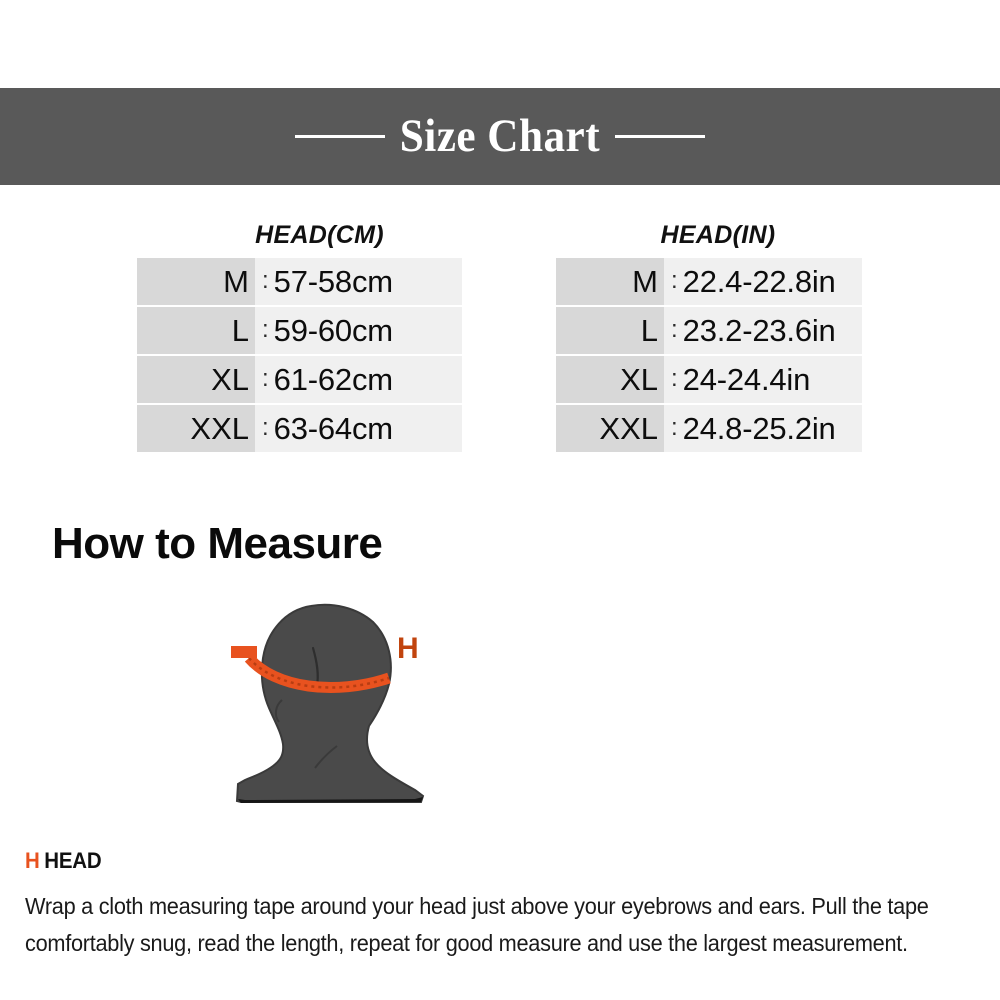 This screenshot has width=1000, height=1000. I want to click on note-heading-label: HEAD, so click(73, 860).